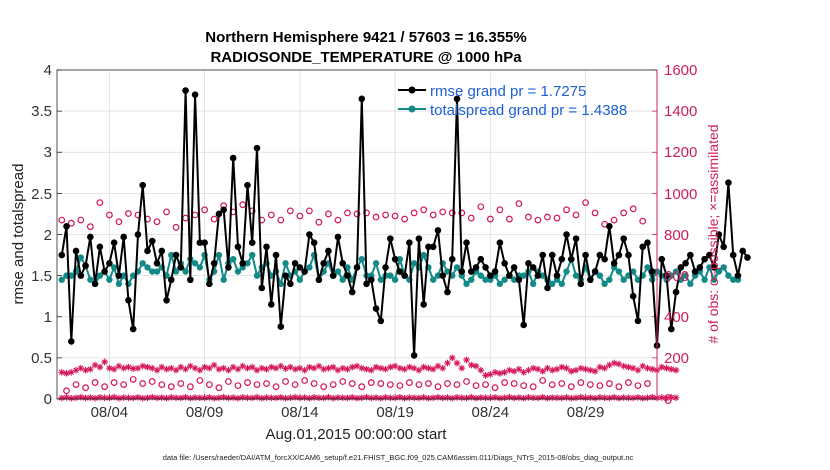 This screenshot has width=830, height=470. Describe the element at coordinates (680, 111) in the screenshot. I see `y-right-tick-label: 1400` at that location.